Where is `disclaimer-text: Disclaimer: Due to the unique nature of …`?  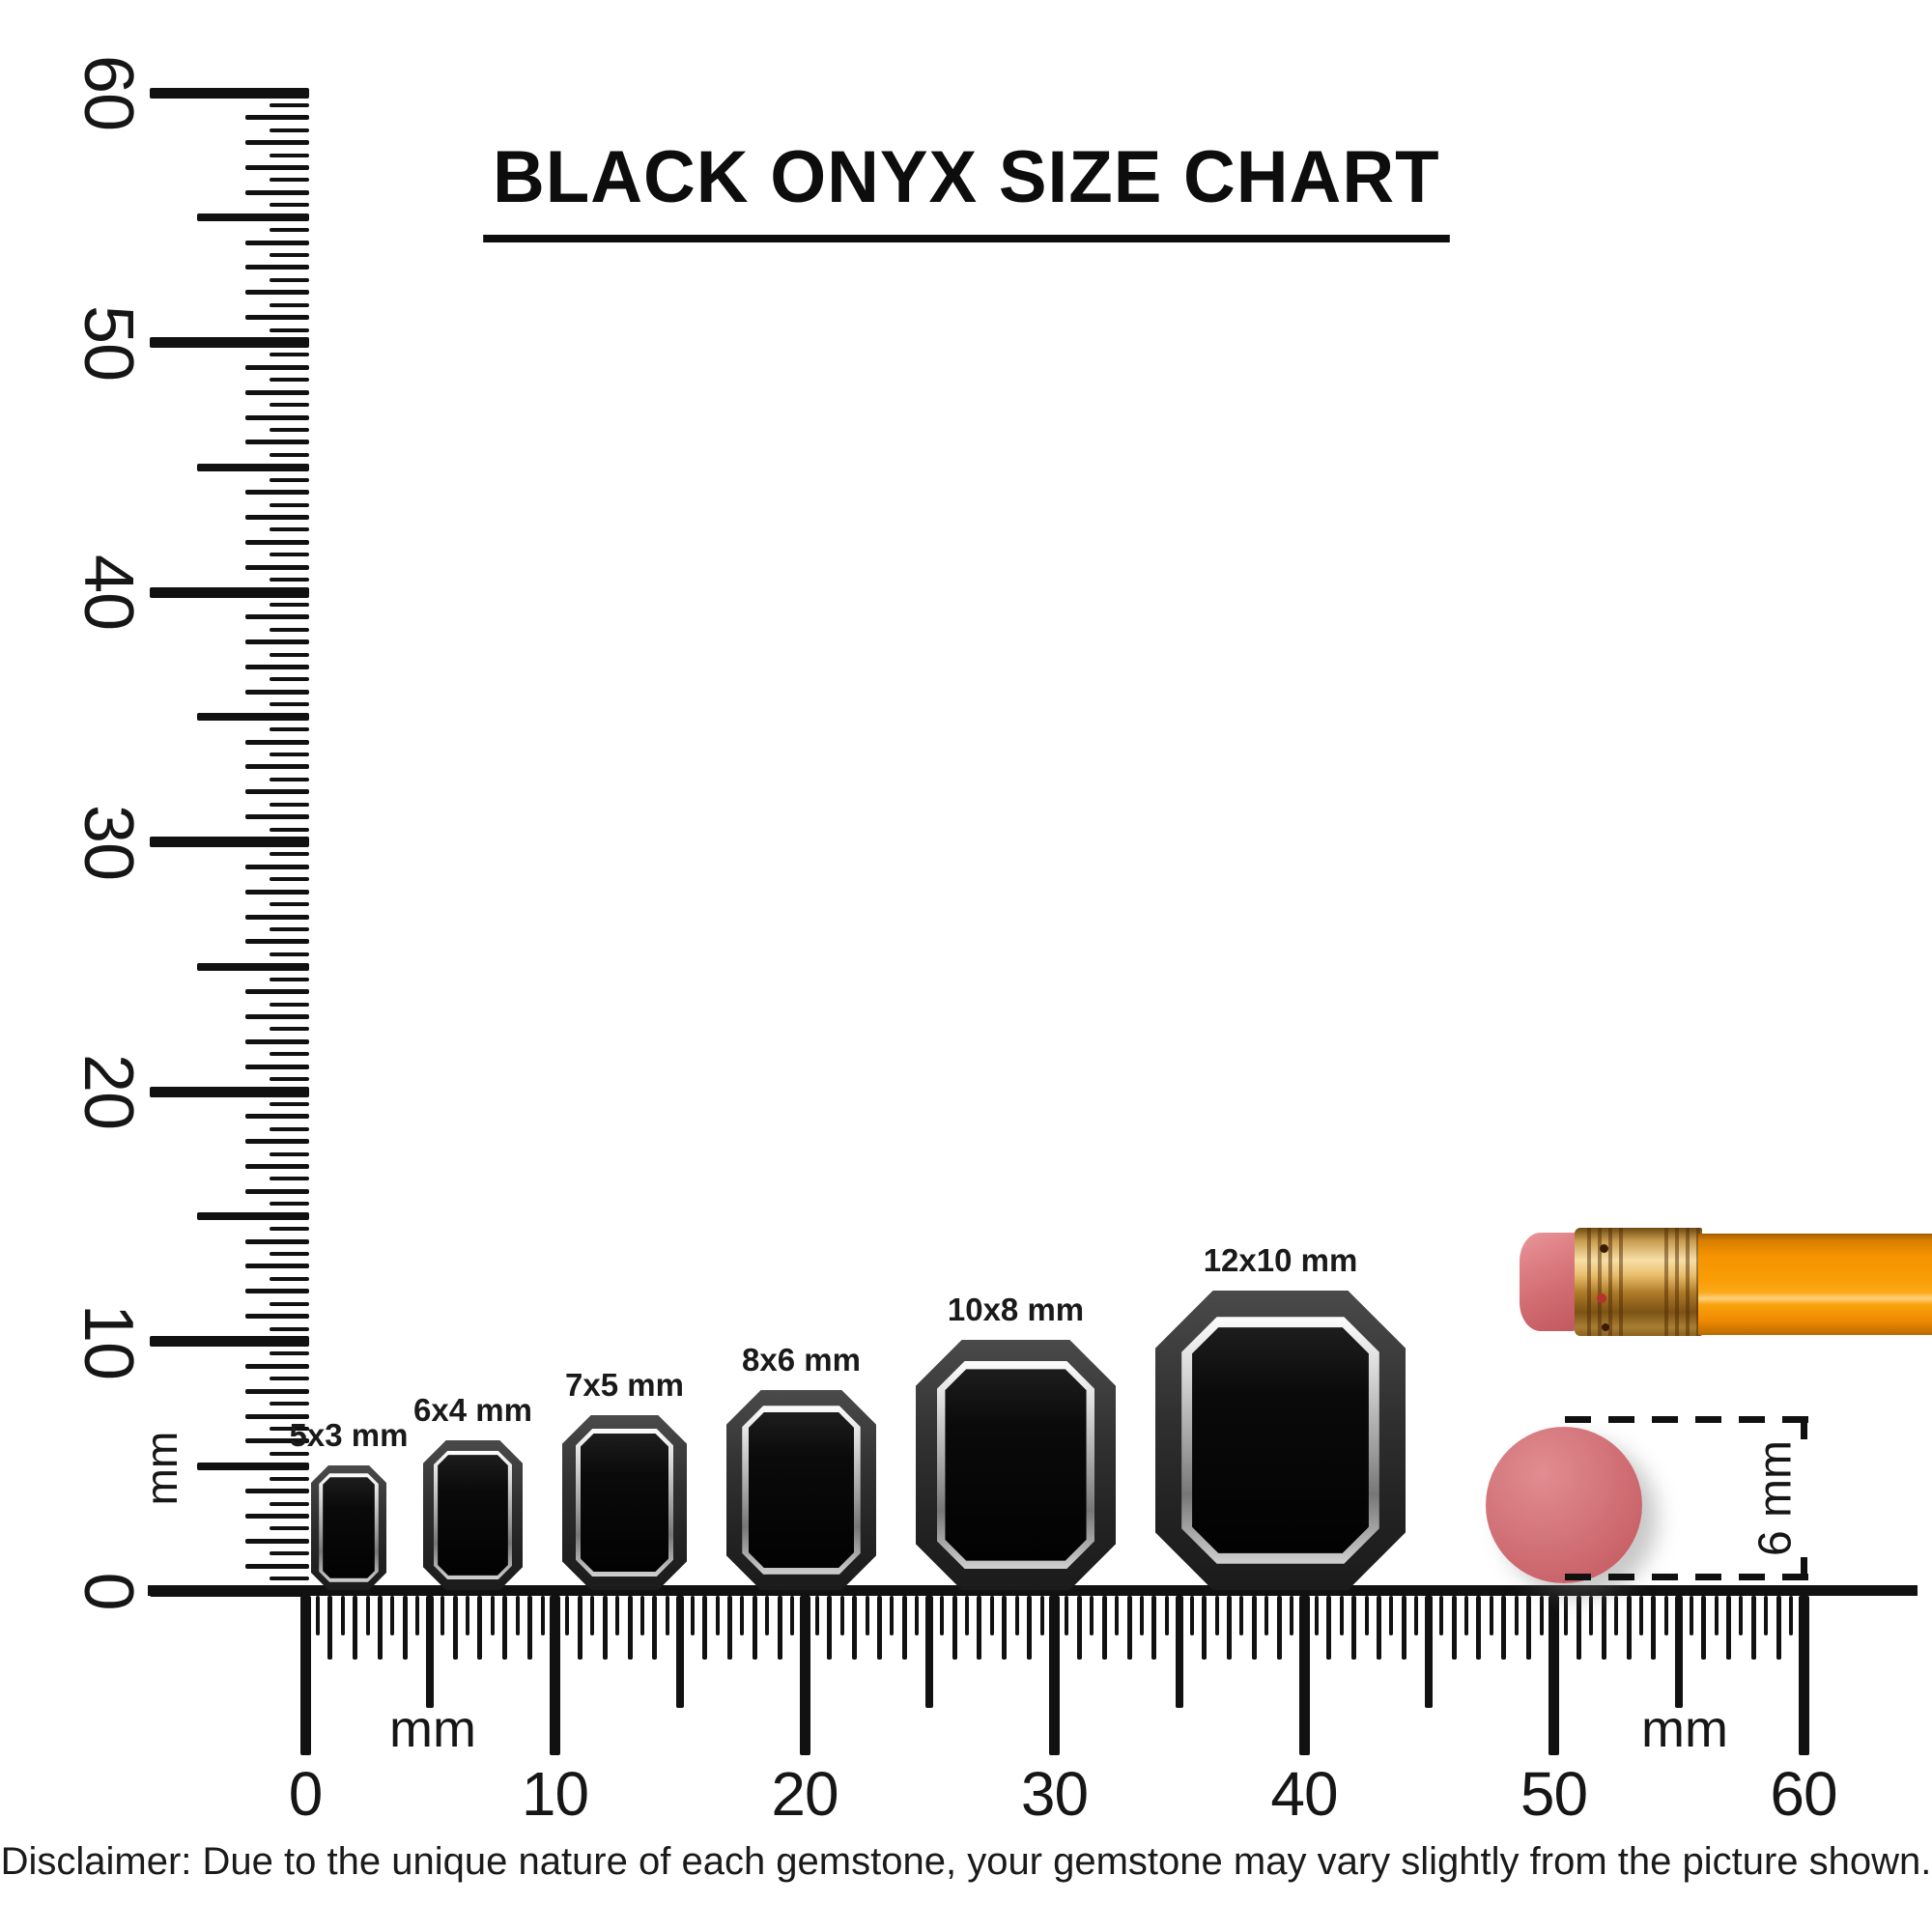 disclaimer-text: Disclaimer: Due to the unique nature of … is located at coordinates (966, 1861).